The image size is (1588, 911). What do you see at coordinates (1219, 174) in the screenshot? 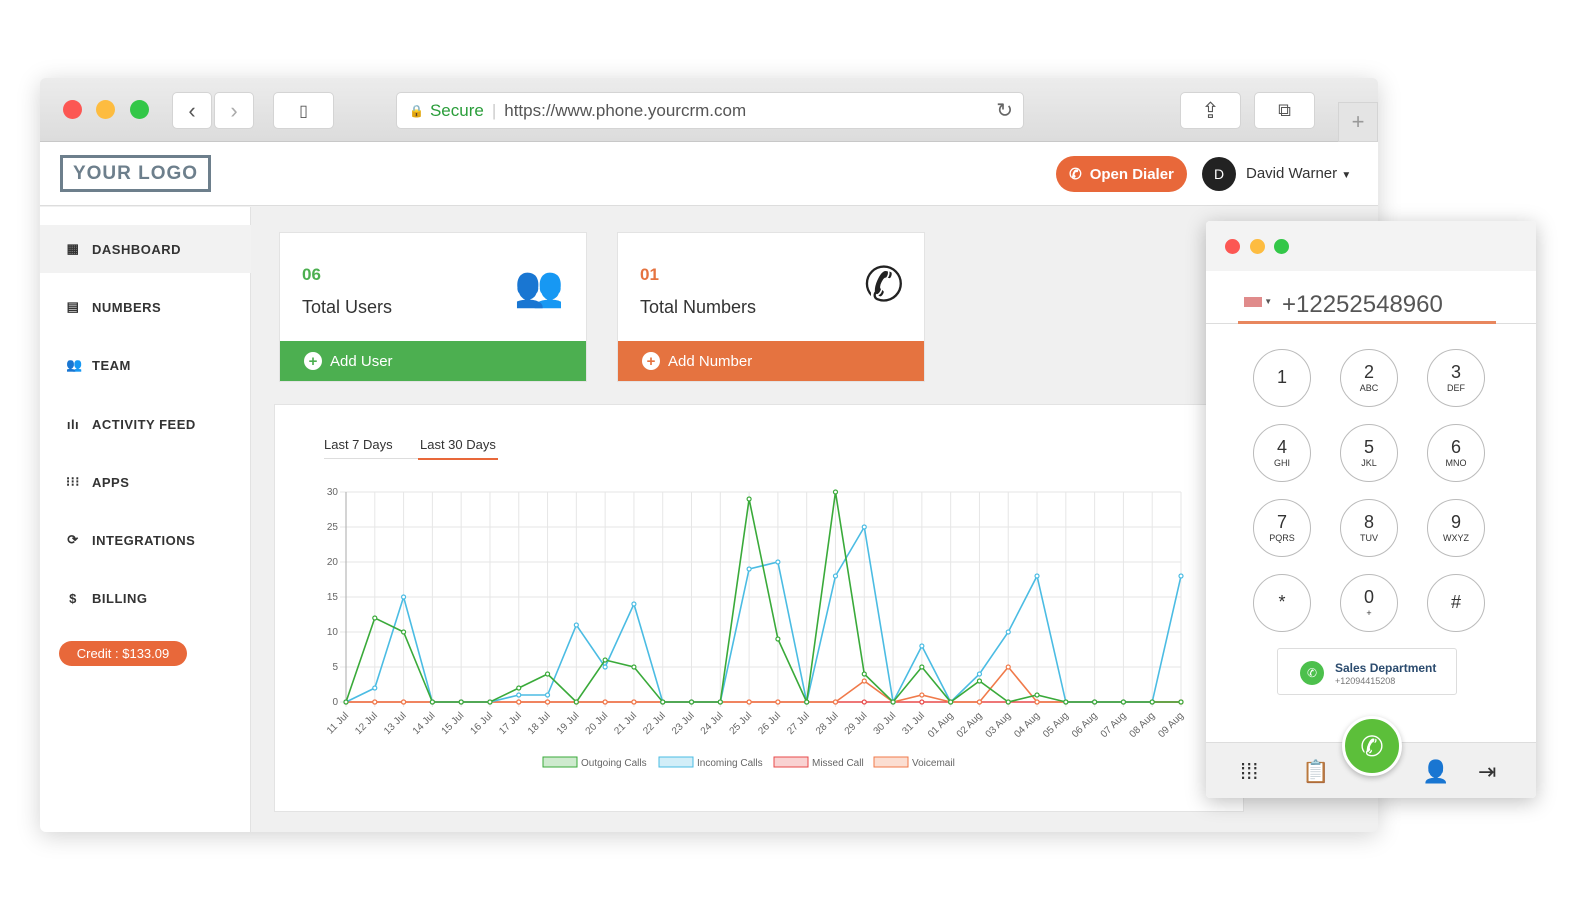
I see `avatar: D` at bounding box center [1219, 174].